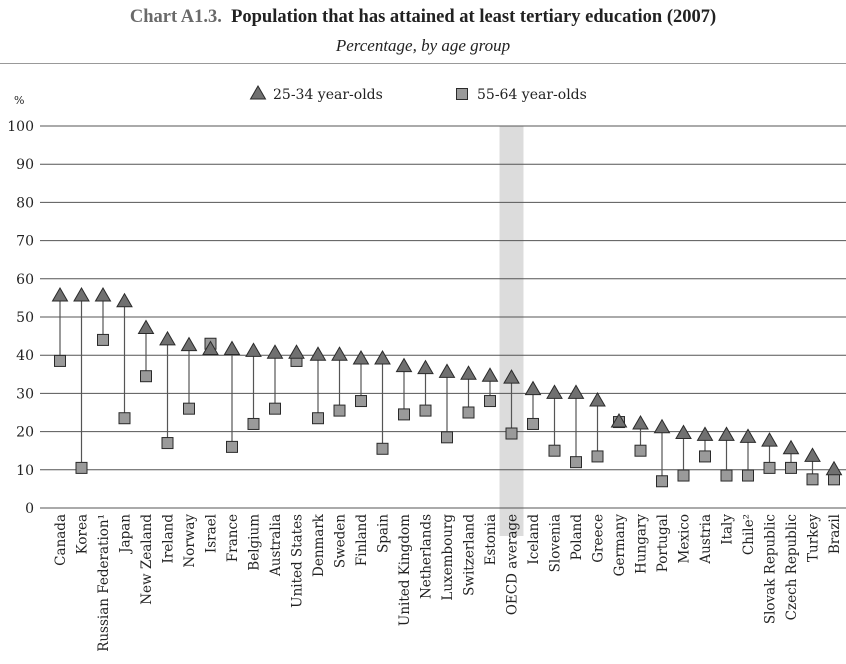  I want to click on category-label: Italy, so click(728, 529).